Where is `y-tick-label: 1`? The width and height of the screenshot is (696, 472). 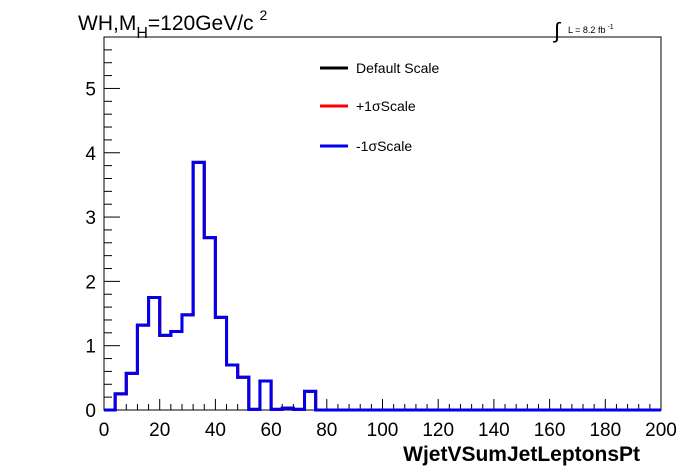
y-tick-label: 1 is located at coordinates (90, 347).